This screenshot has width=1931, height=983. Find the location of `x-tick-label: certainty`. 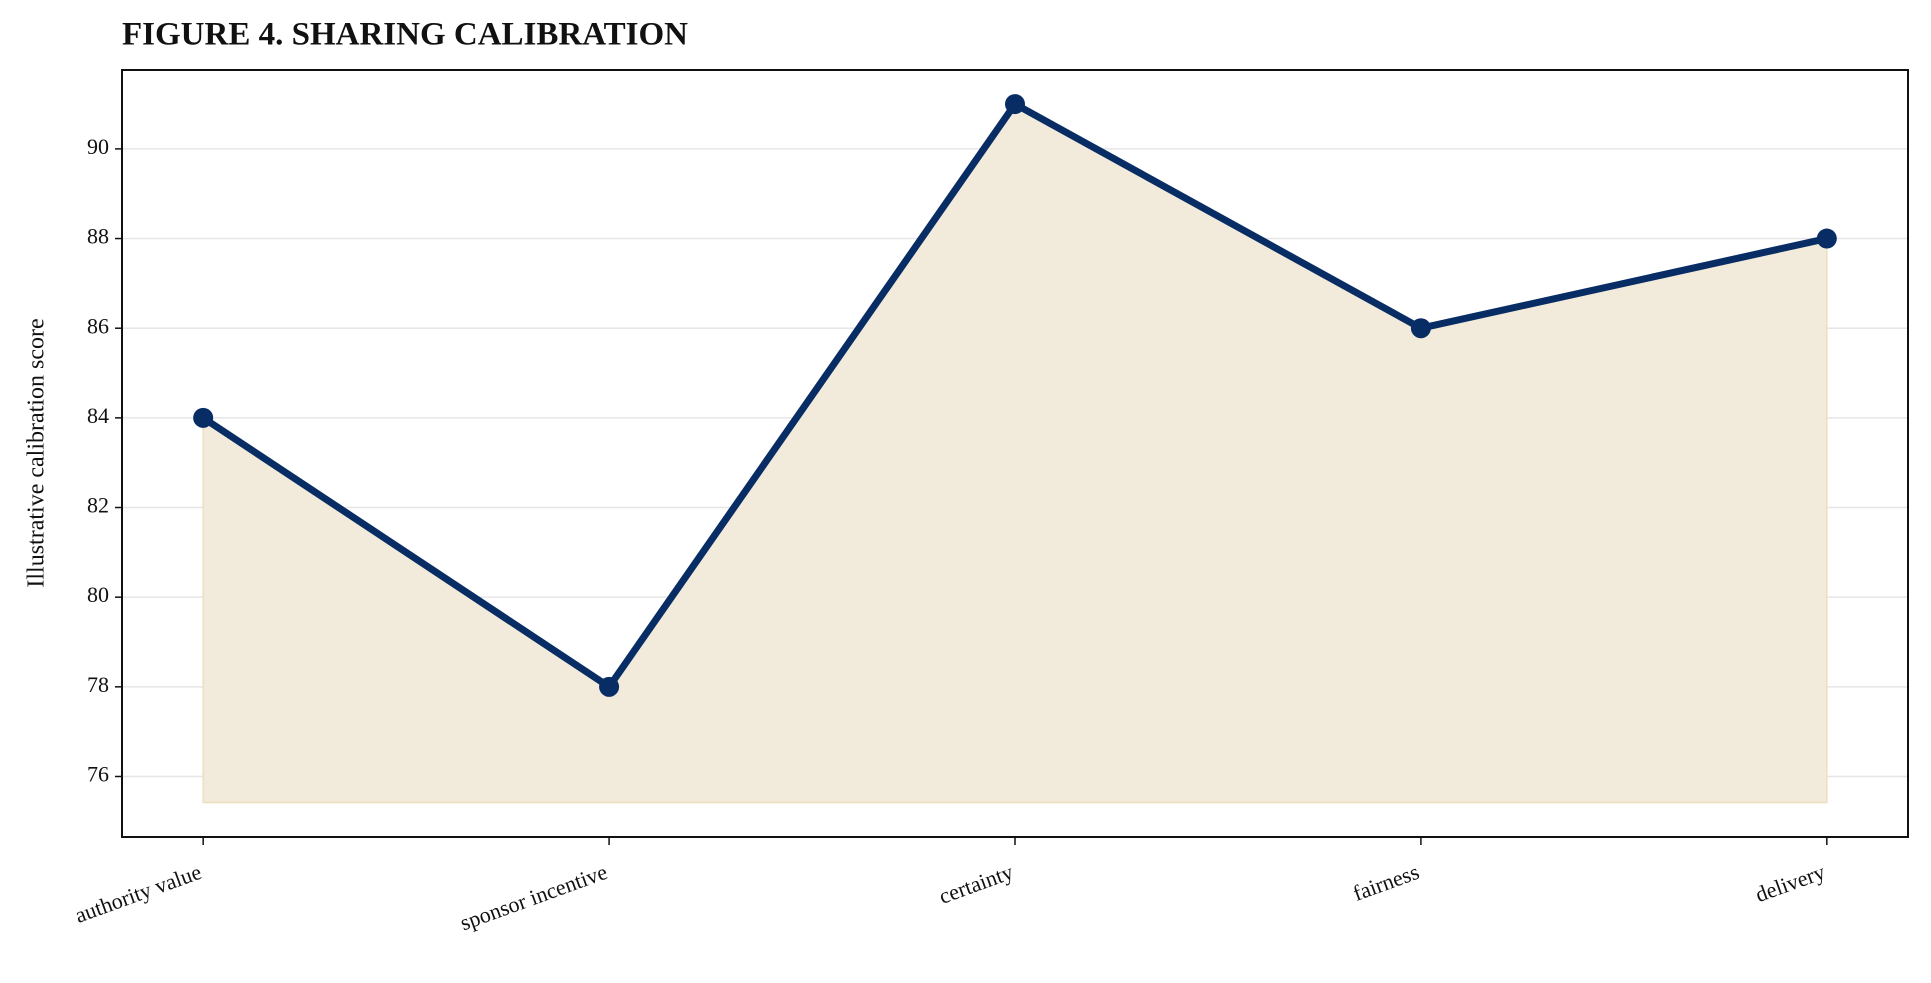

x-tick-label: certainty is located at coordinates (976, 884).